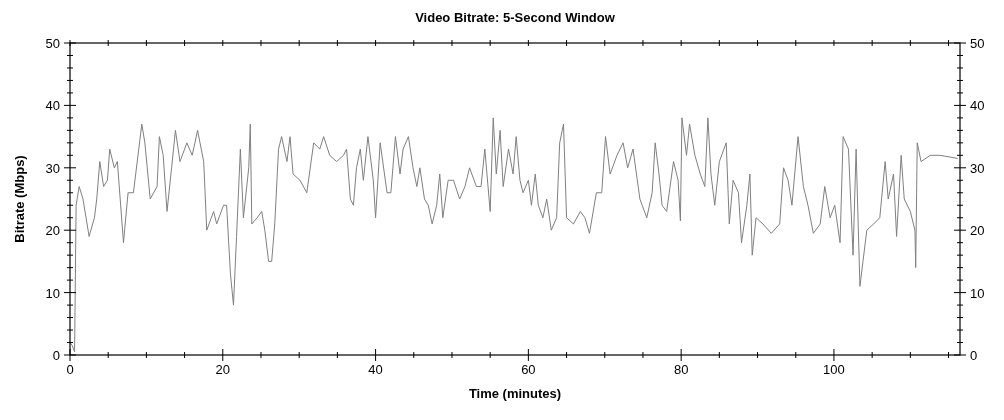 The width and height of the screenshot is (1004, 420). What do you see at coordinates (52, 231) in the screenshot?
I see `y-tick-label: 20` at bounding box center [52, 231].